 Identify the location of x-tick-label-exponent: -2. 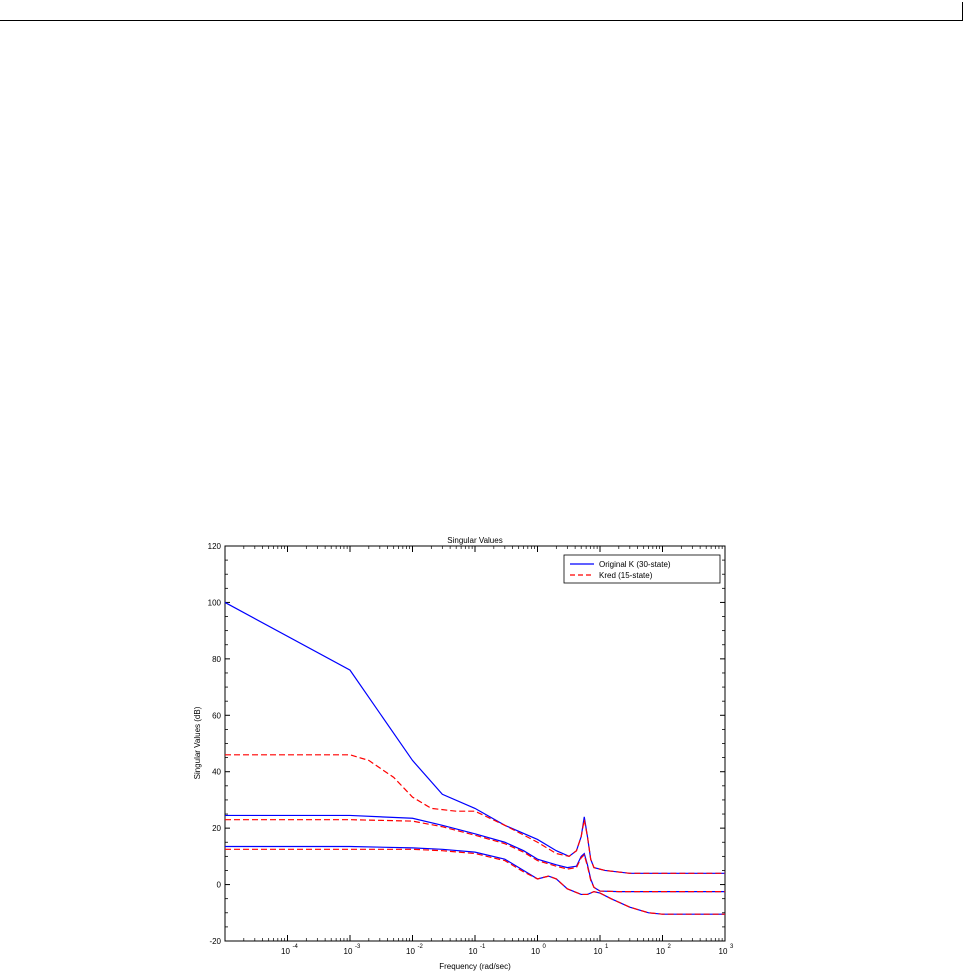
(421, 947).